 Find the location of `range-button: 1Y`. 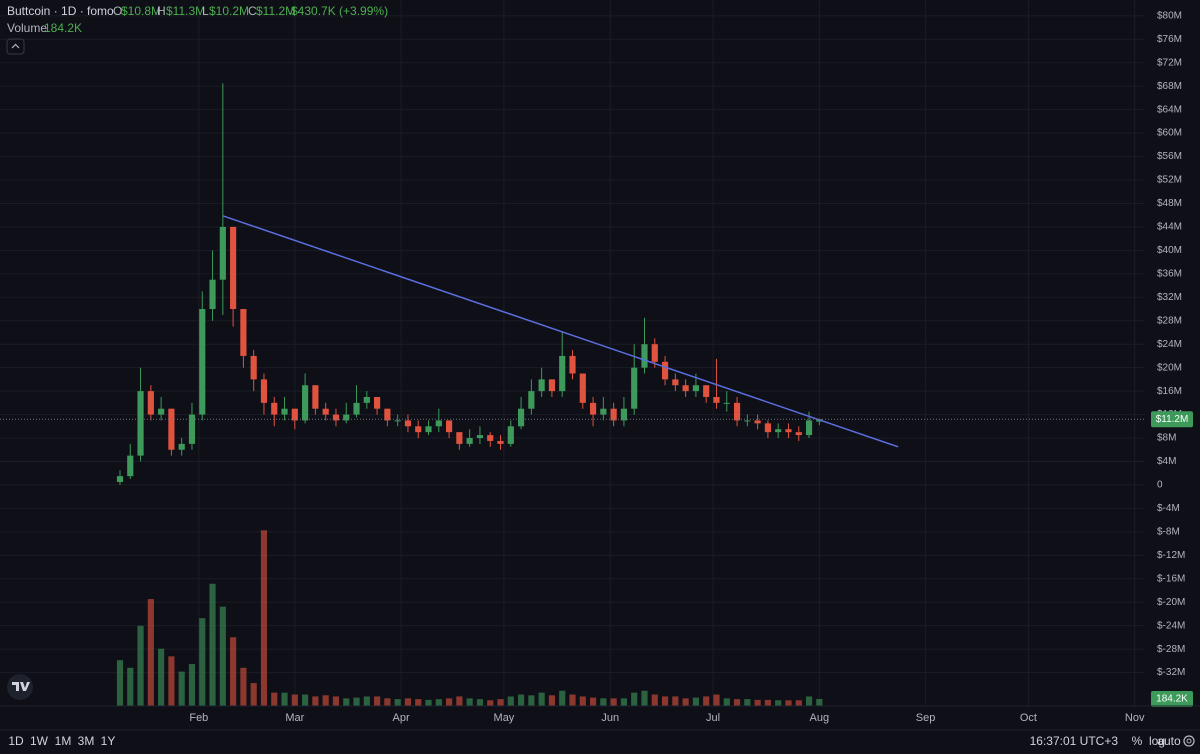

range-button: 1Y is located at coordinates (108, 741).